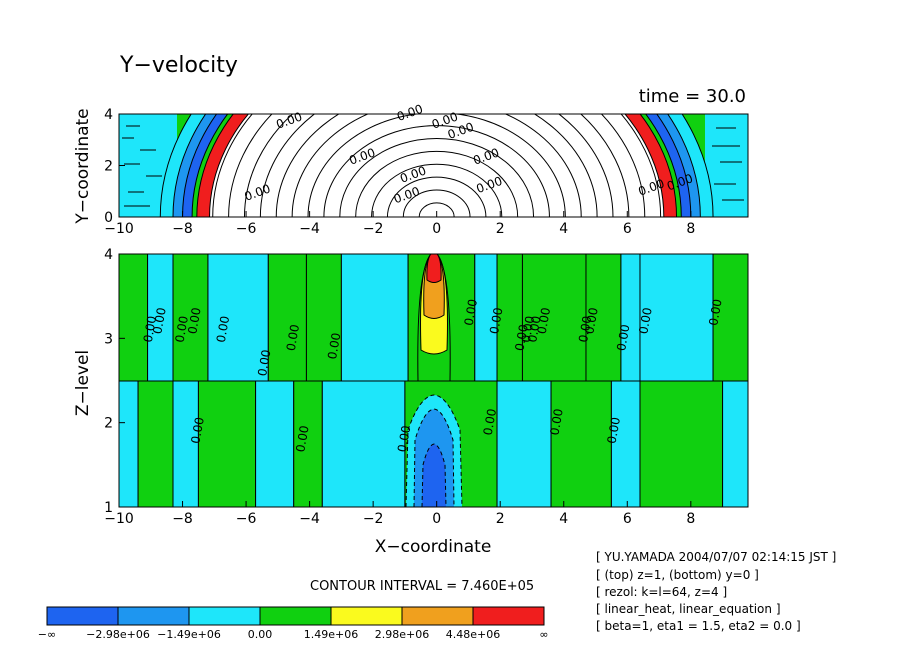 The height and width of the screenshot is (654, 904). I want to click on plume-red-core, so click(434, 268).